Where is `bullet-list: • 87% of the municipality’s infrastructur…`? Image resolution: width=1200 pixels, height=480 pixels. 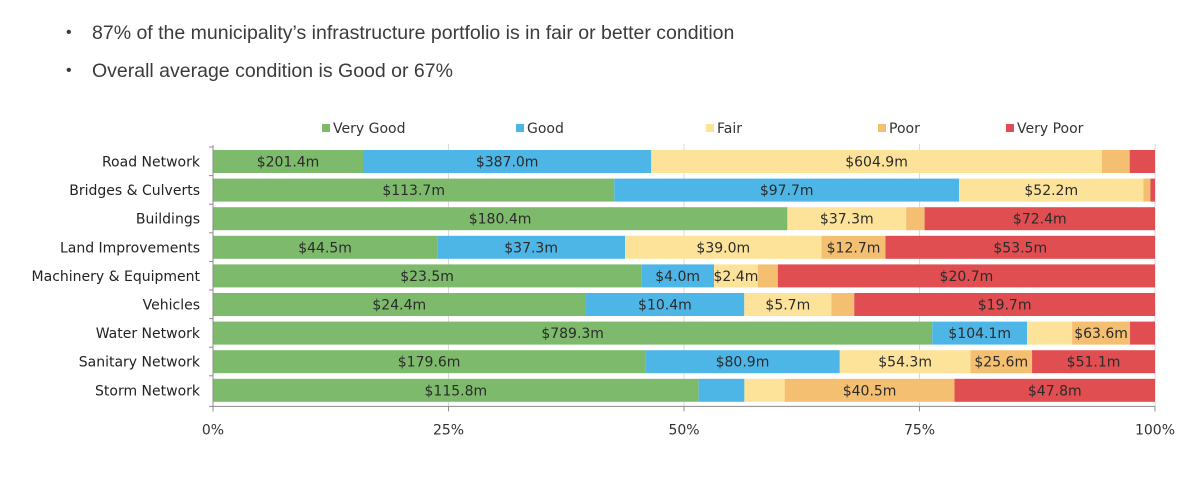 bullet-list: • 87% of the municipality’s infrastructur… is located at coordinates (400, 52).